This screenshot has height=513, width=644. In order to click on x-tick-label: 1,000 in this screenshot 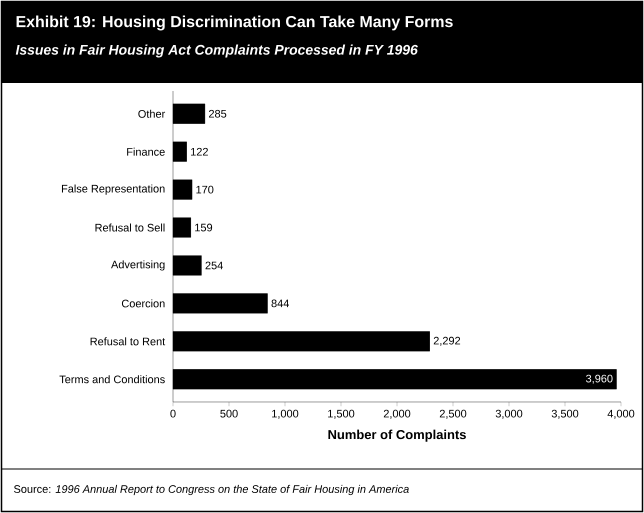, I will do `click(285, 414)`.